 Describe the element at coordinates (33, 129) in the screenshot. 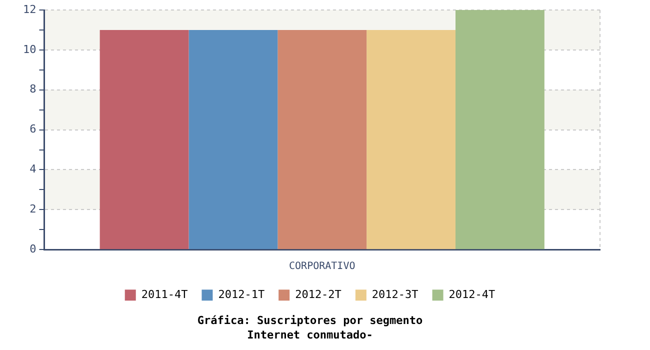

I see `y-tick-label: 6` at that location.